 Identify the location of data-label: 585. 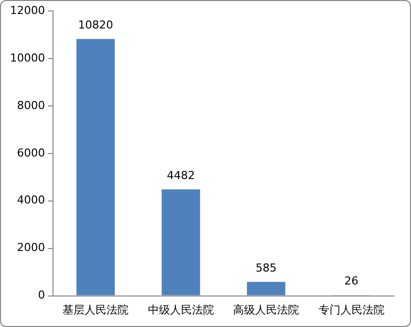
(266, 267).